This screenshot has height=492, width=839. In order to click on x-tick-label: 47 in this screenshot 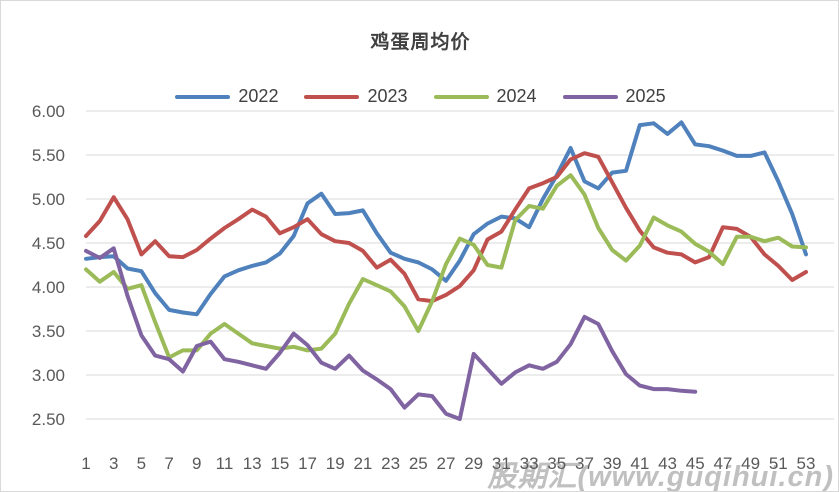, I will do `click(722, 463)`.